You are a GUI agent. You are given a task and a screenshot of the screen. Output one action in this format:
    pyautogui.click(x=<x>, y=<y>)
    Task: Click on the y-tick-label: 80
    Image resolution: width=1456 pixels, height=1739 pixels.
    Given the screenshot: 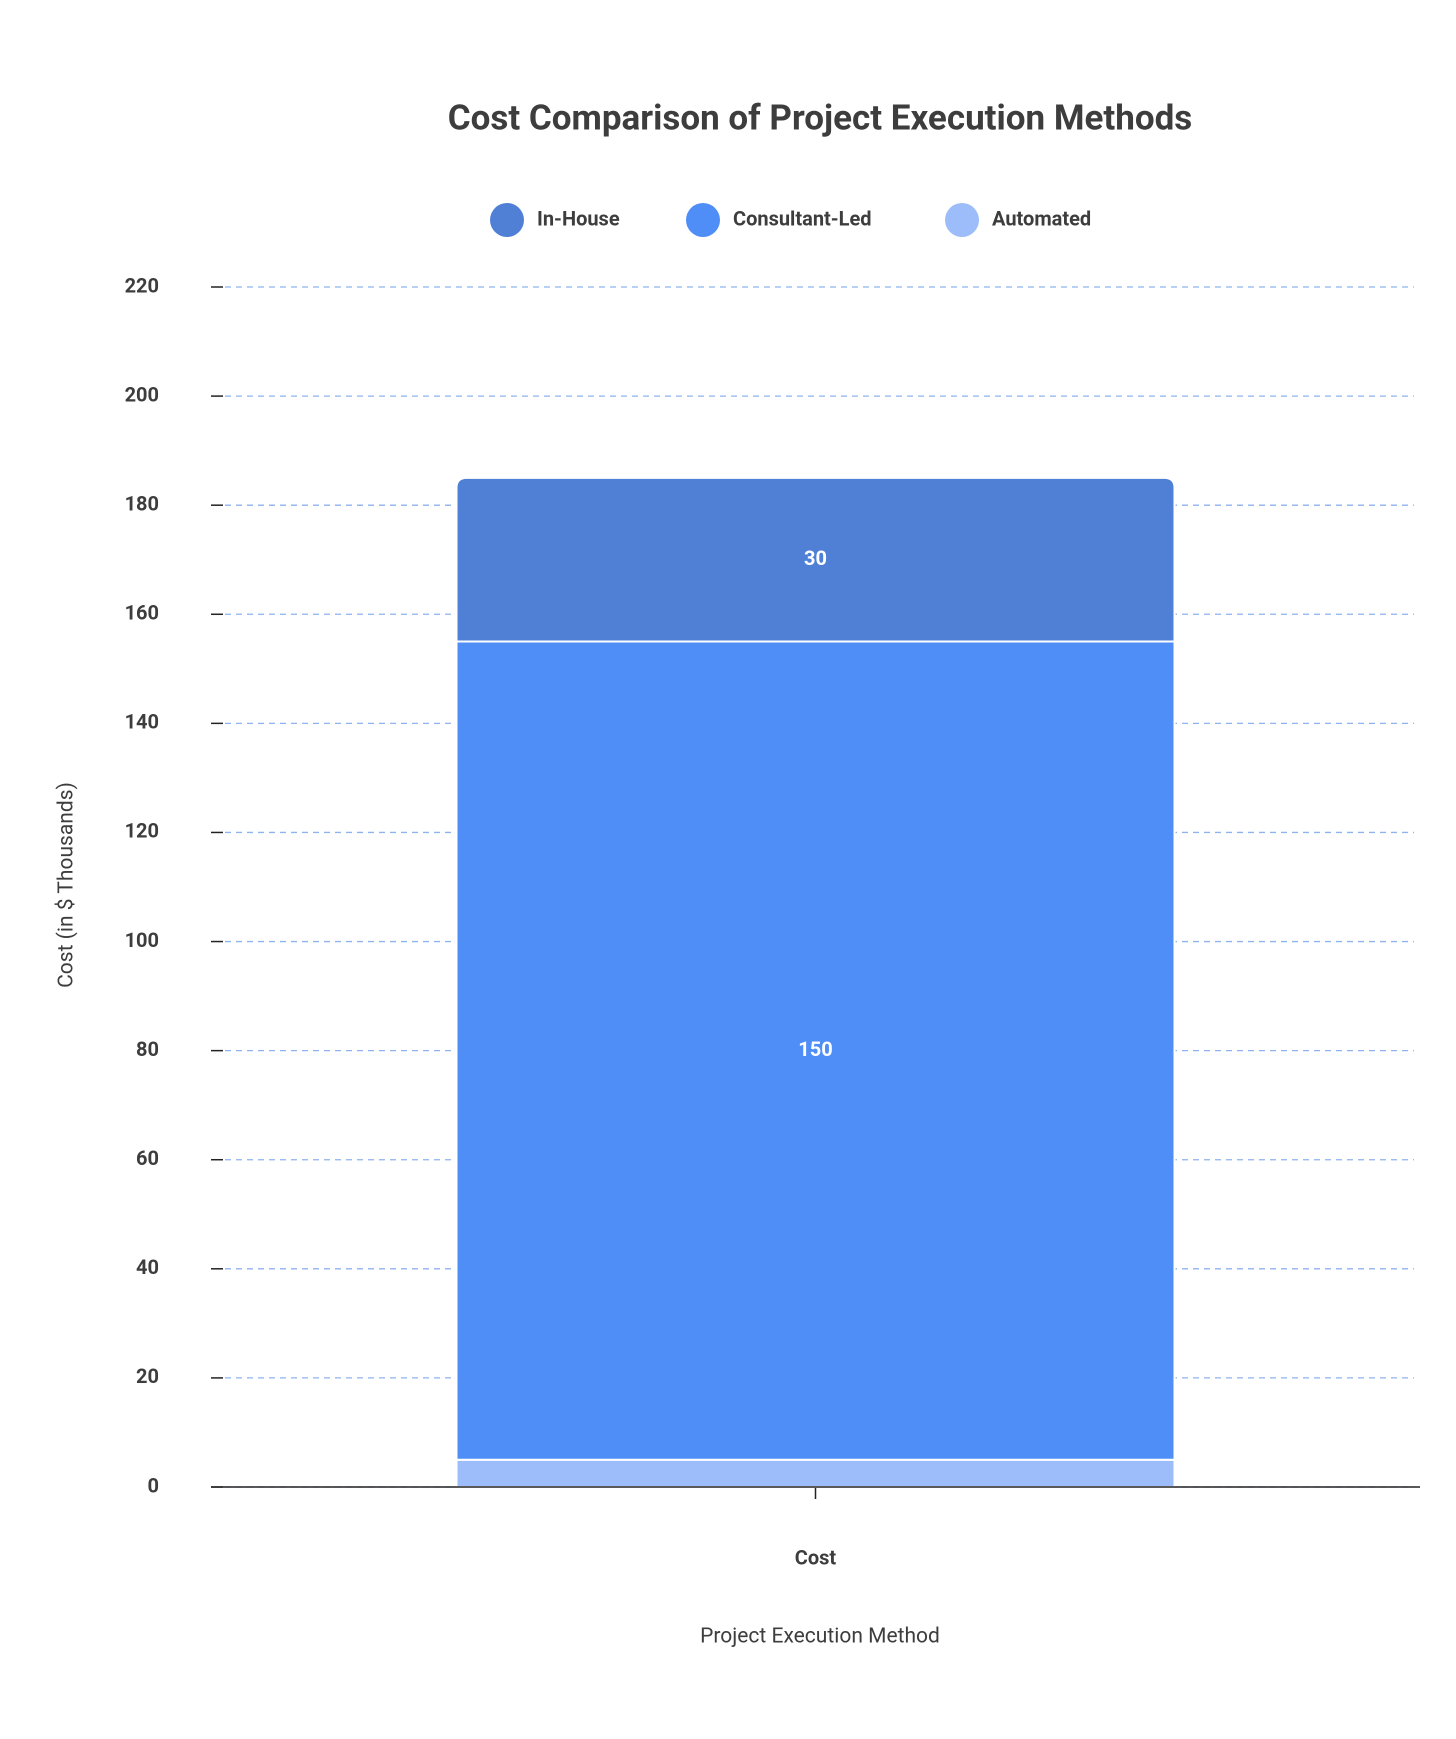 What is the action you would take?
    pyautogui.click(x=147, y=1049)
    